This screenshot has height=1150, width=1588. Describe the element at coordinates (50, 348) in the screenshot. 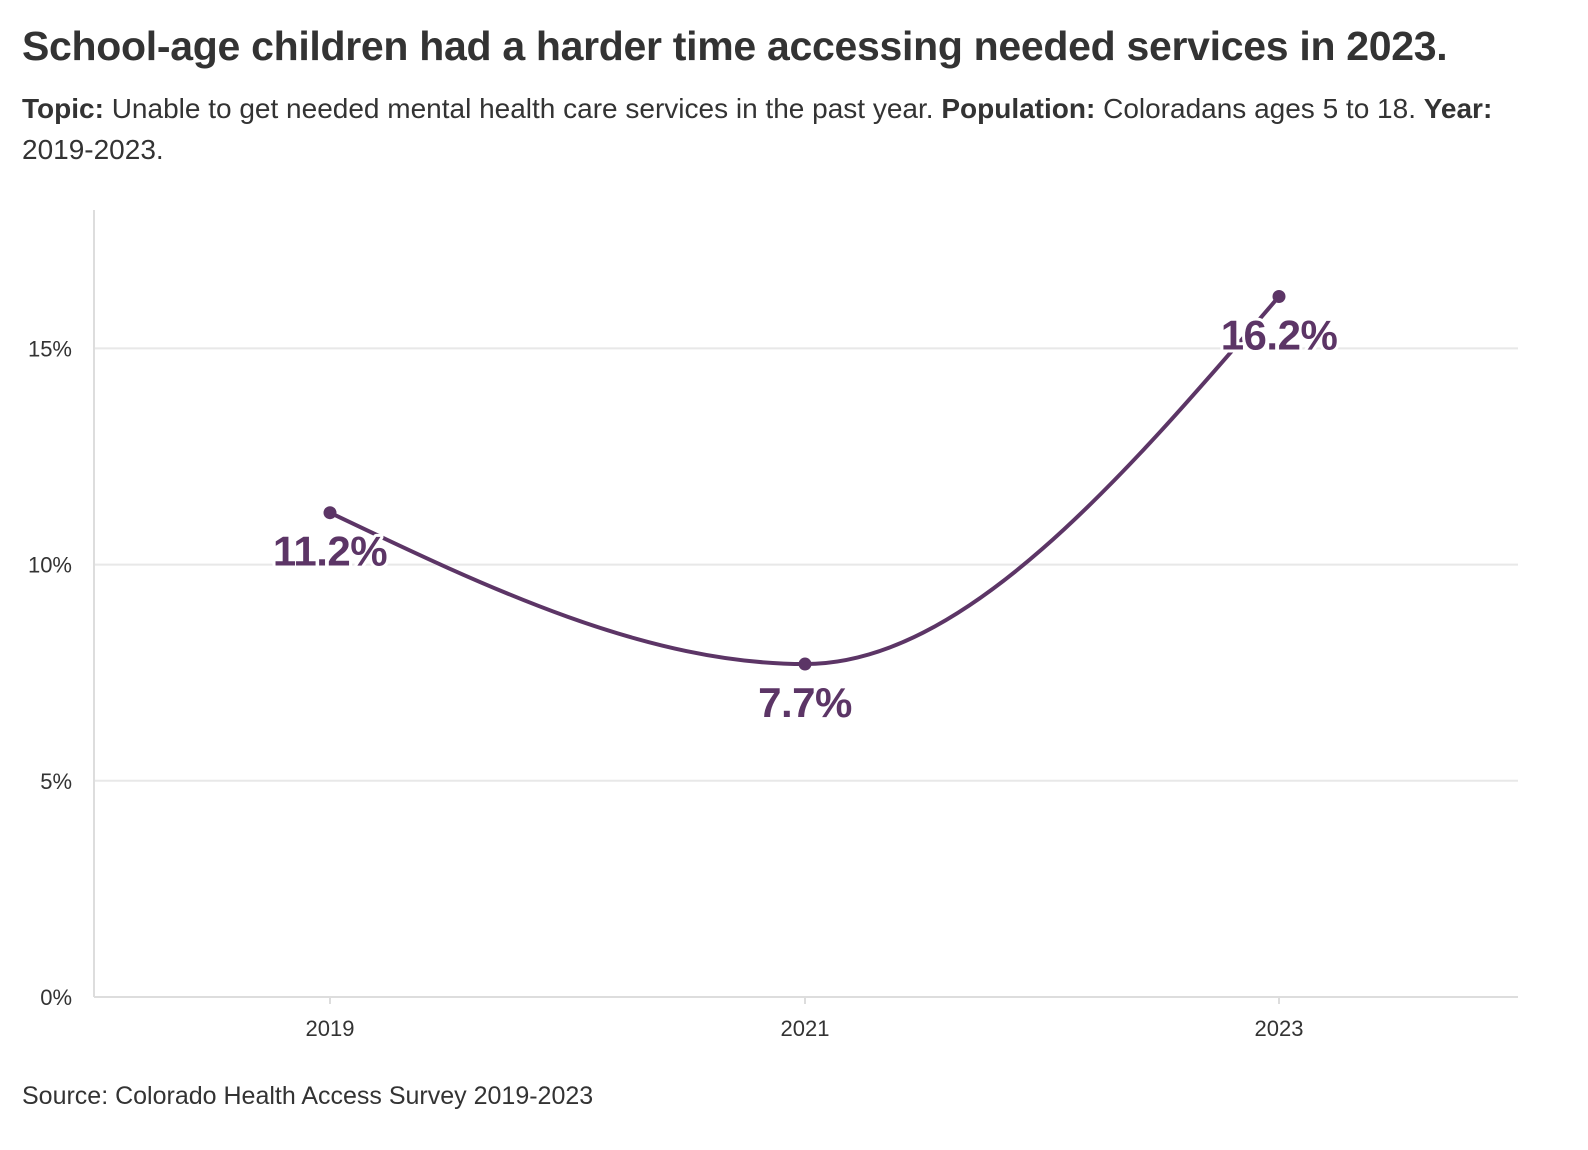

I see `y-tick-label: 15%` at that location.